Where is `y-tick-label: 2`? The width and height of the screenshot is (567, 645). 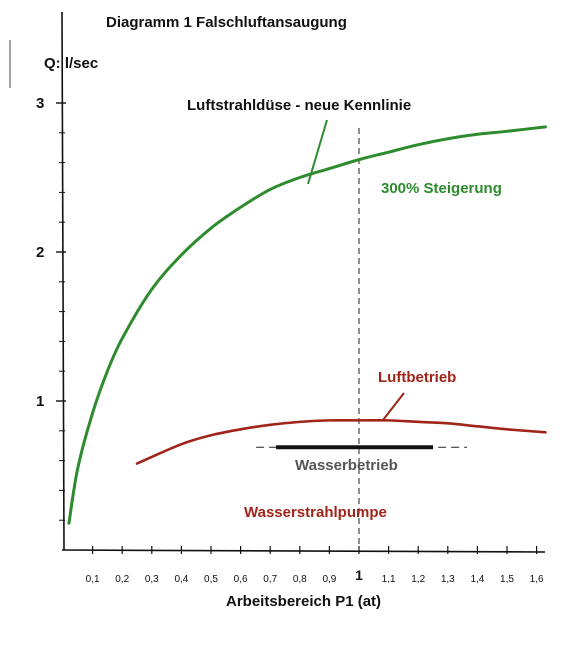 y-tick-label: 2 is located at coordinates (40, 252).